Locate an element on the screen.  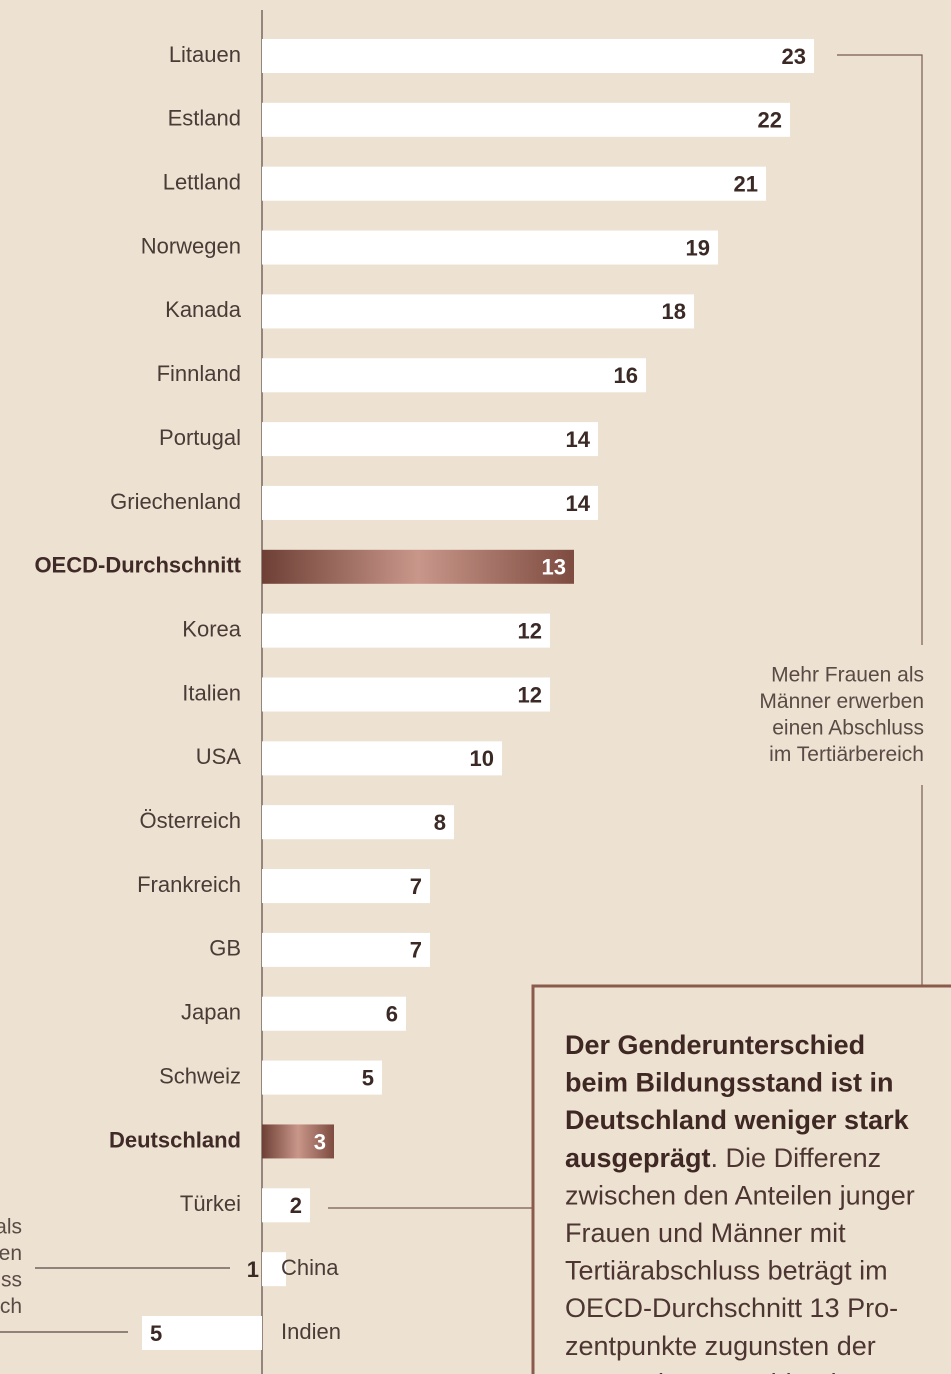
box-text: Deutschland weniger stark is located at coordinates (737, 1120).